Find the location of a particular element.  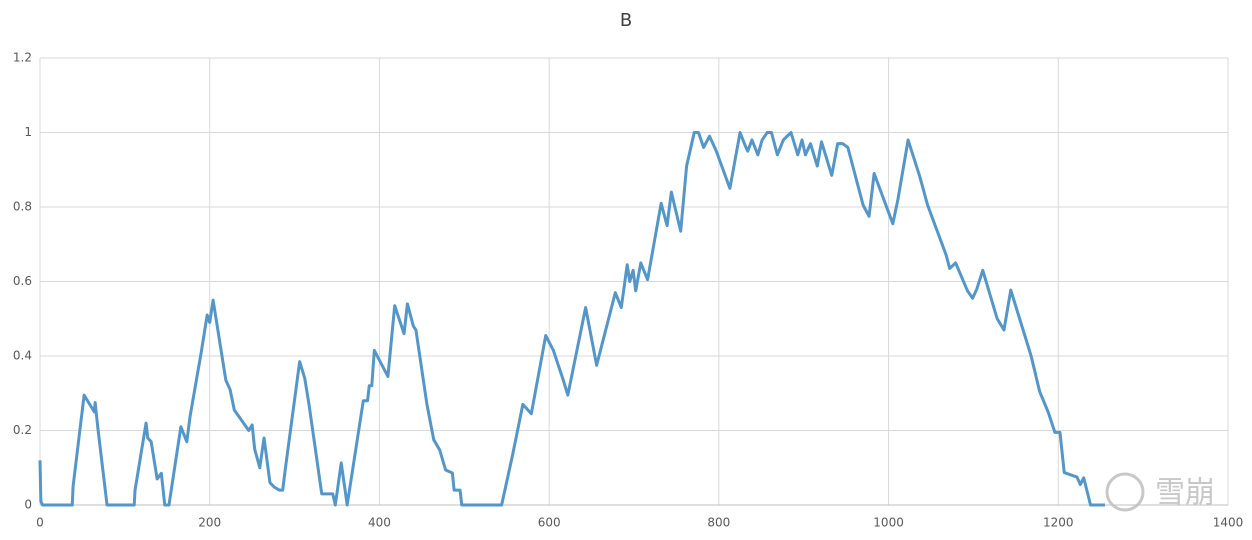

y-tick-label: 0.8 is located at coordinates (22, 207).